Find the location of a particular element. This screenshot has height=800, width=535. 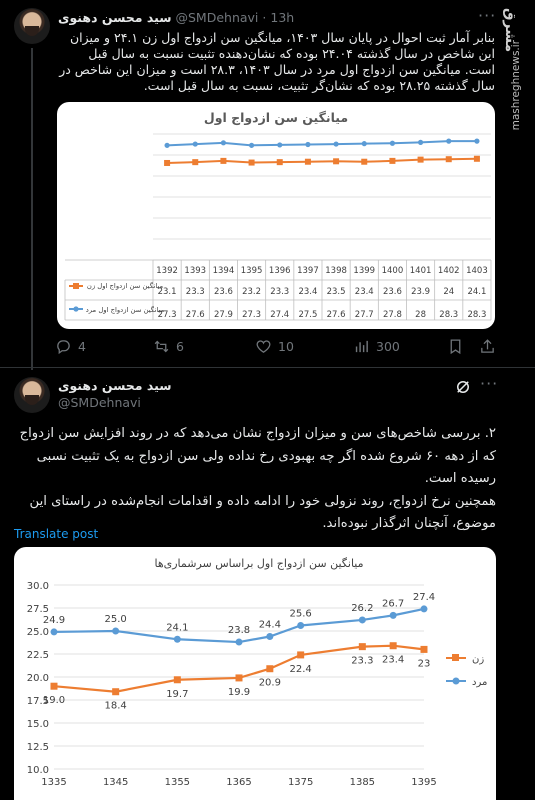

author-name-2: سید محسن دهنوی is located at coordinates (115, 385).